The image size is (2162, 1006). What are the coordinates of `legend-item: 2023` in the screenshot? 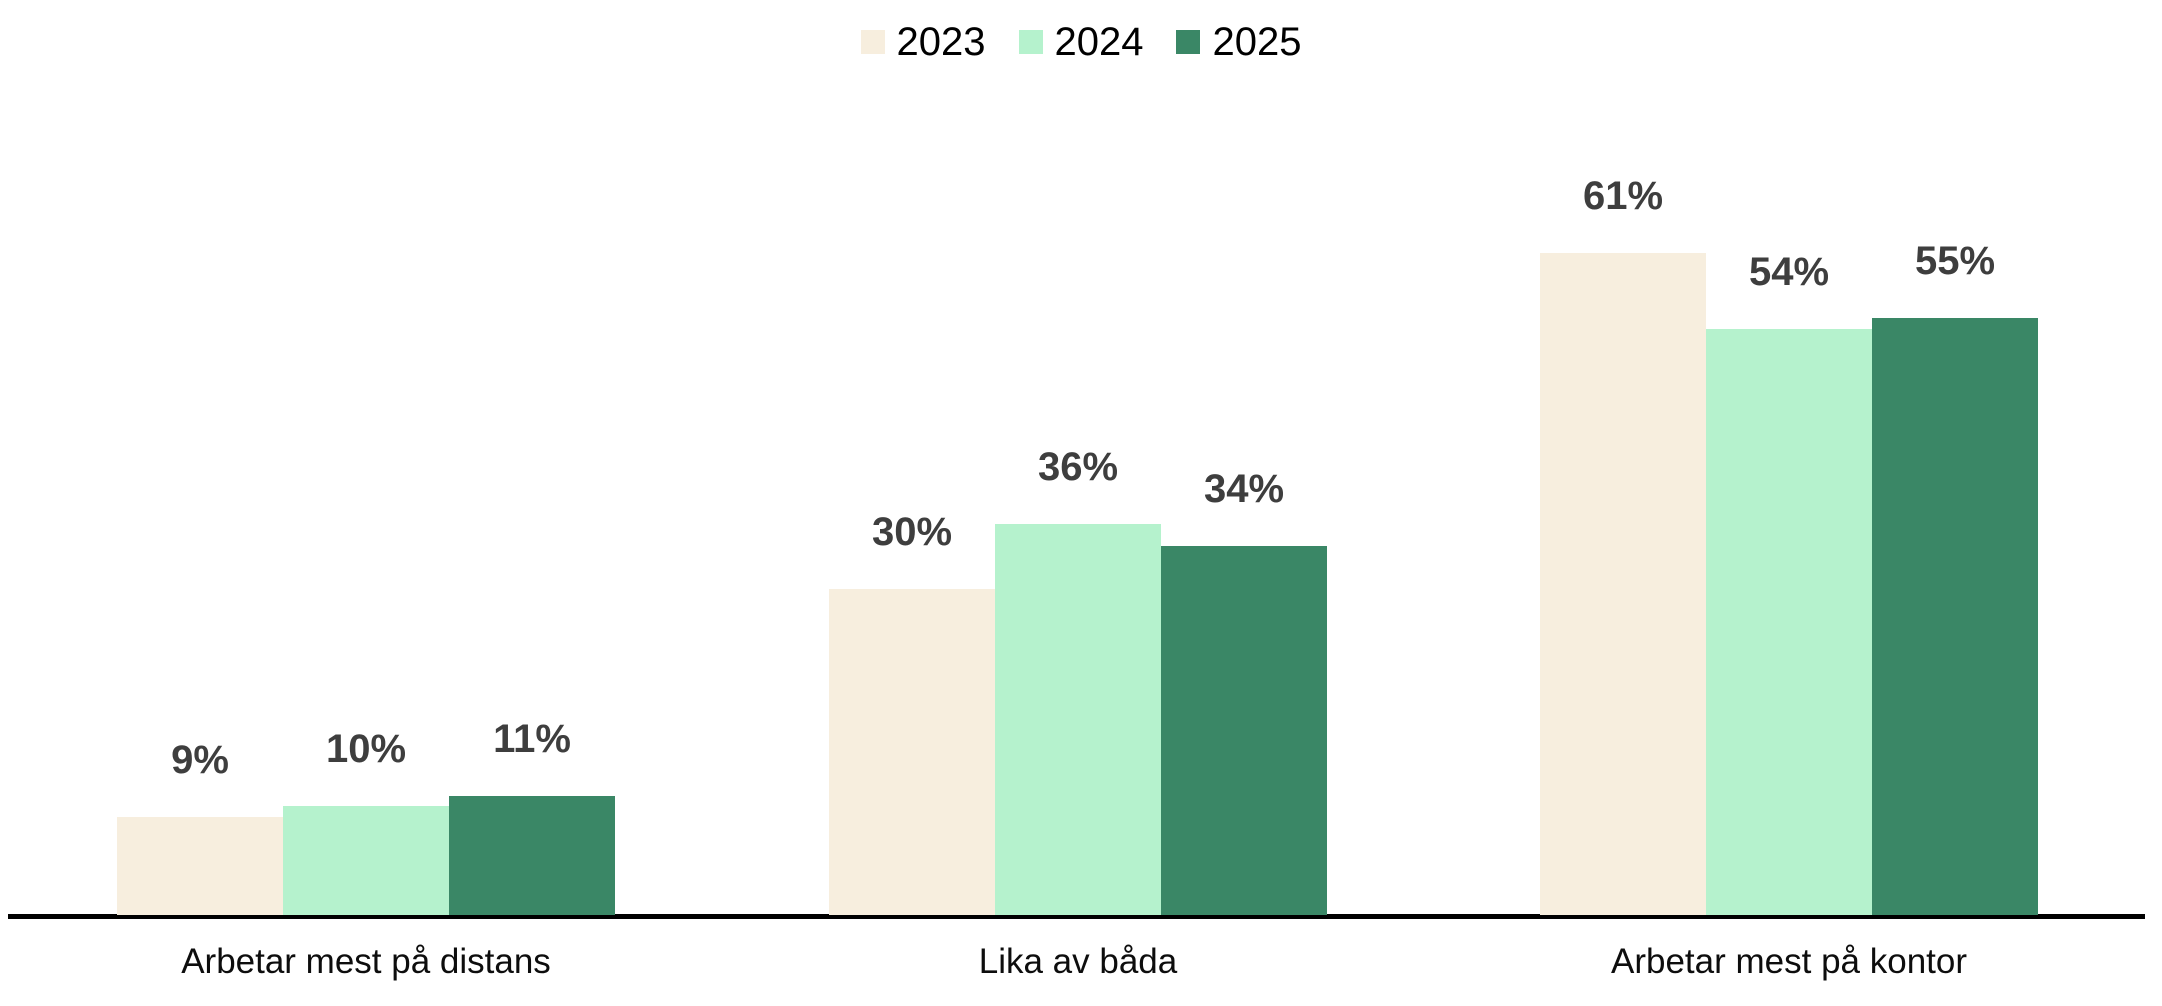 It's located at (923, 42).